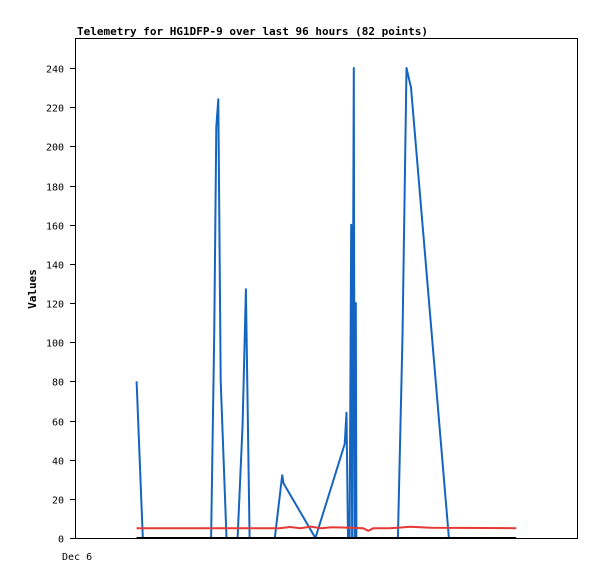 Image resolution: width=597 pixels, height=579 pixels. What do you see at coordinates (58, 462) in the screenshot?
I see `y-tick-label: 40` at bounding box center [58, 462].